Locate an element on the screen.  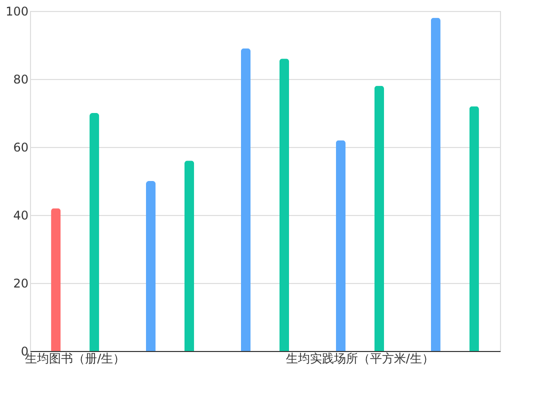
y-tick-label: 100 is located at coordinates (17, 11).